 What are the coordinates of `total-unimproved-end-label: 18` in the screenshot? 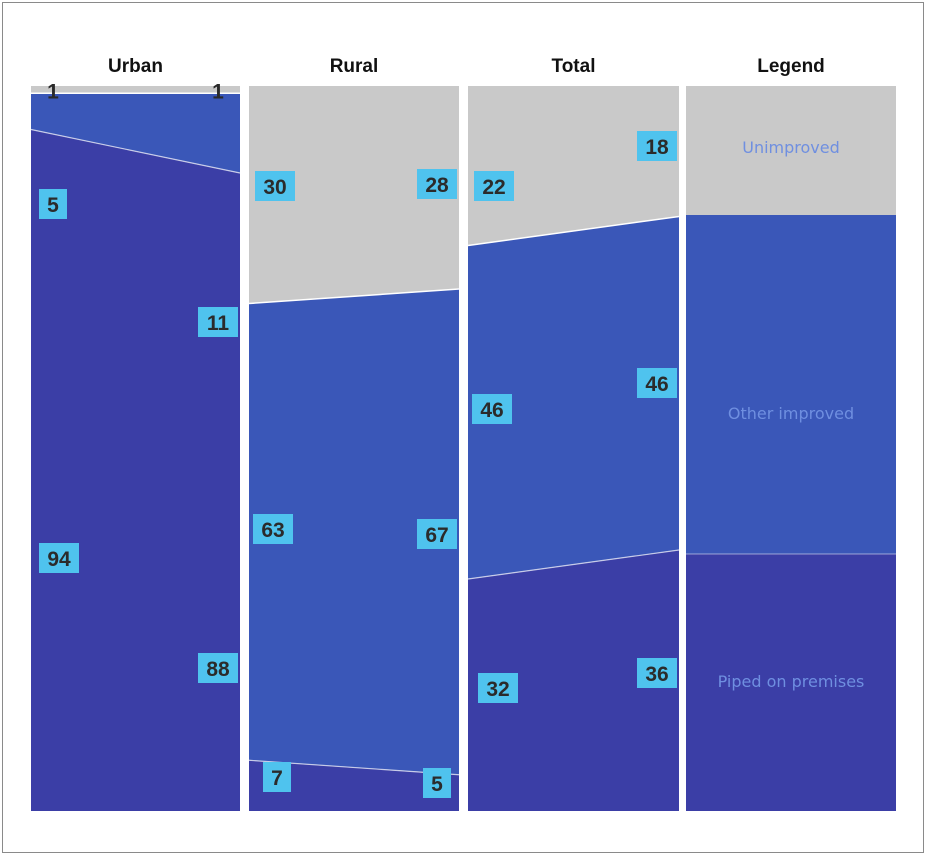 It's located at (657, 147).